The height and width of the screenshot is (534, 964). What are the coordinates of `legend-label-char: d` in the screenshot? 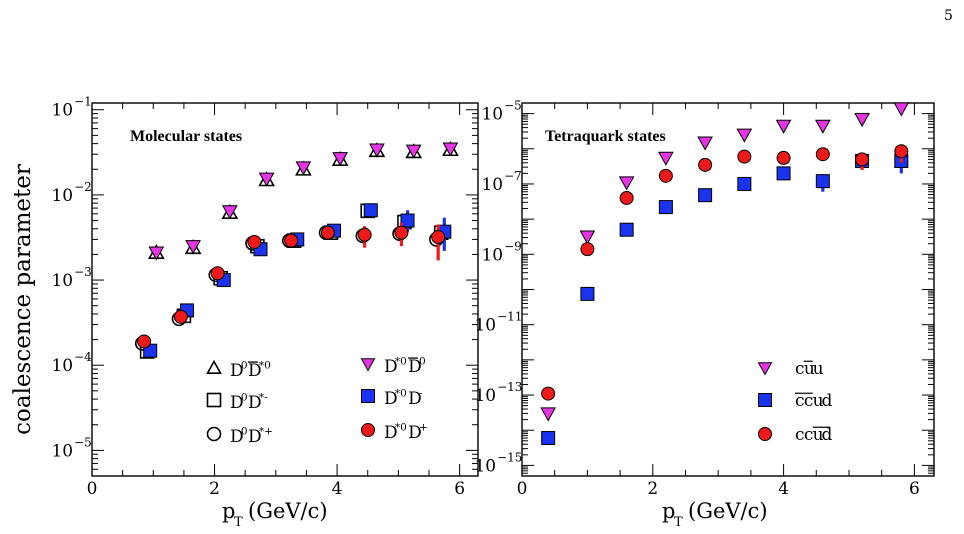 It's located at (827, 401).